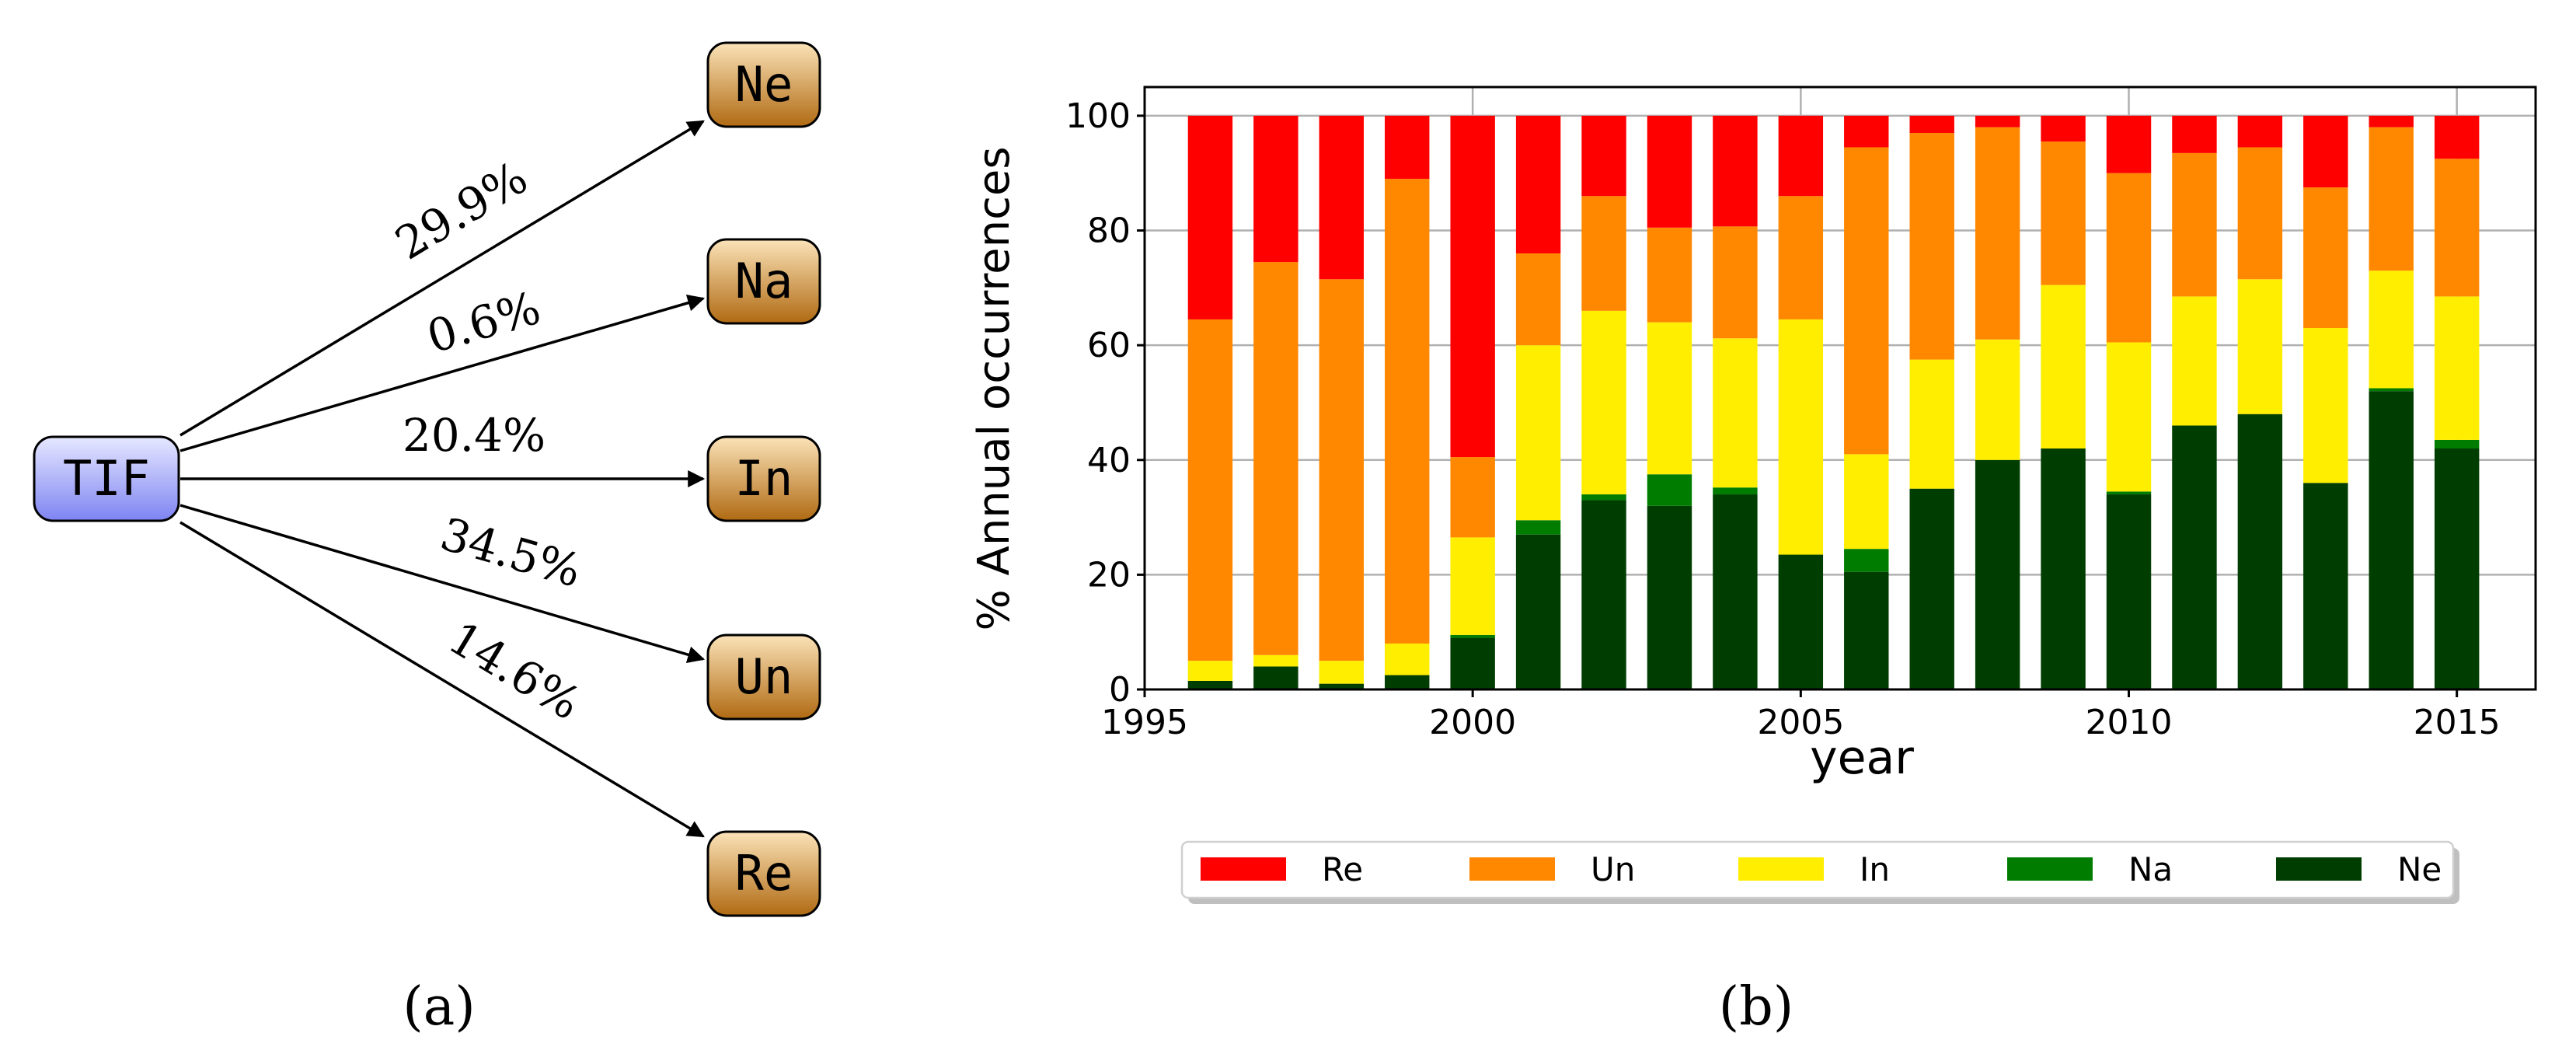 The image size is (2576, 1061). Describe the element at coordinates (1472, 663) in the screenshot. I see `bar-segment-ne-2000` at that location.